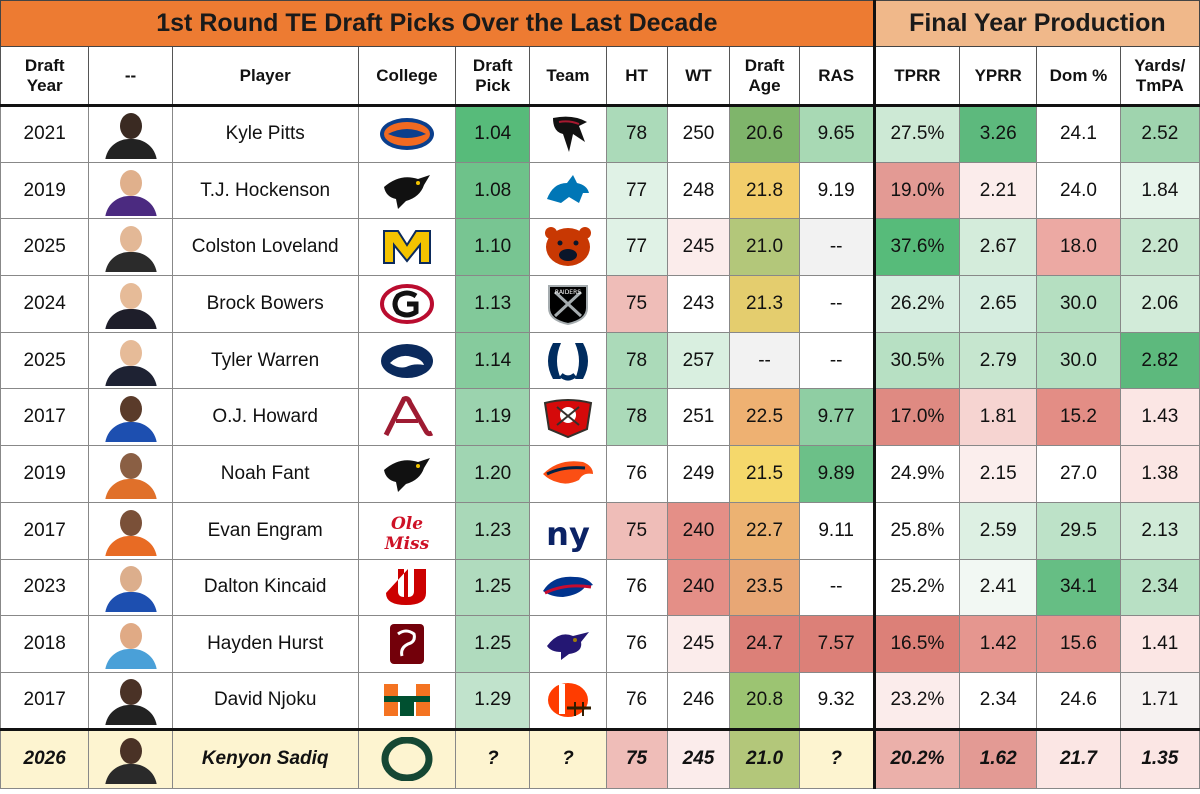 Image resolution: width=1200 pixels, height=794 pixels. I want to click on cell-draft-age: 21.3, so click(764, 304).